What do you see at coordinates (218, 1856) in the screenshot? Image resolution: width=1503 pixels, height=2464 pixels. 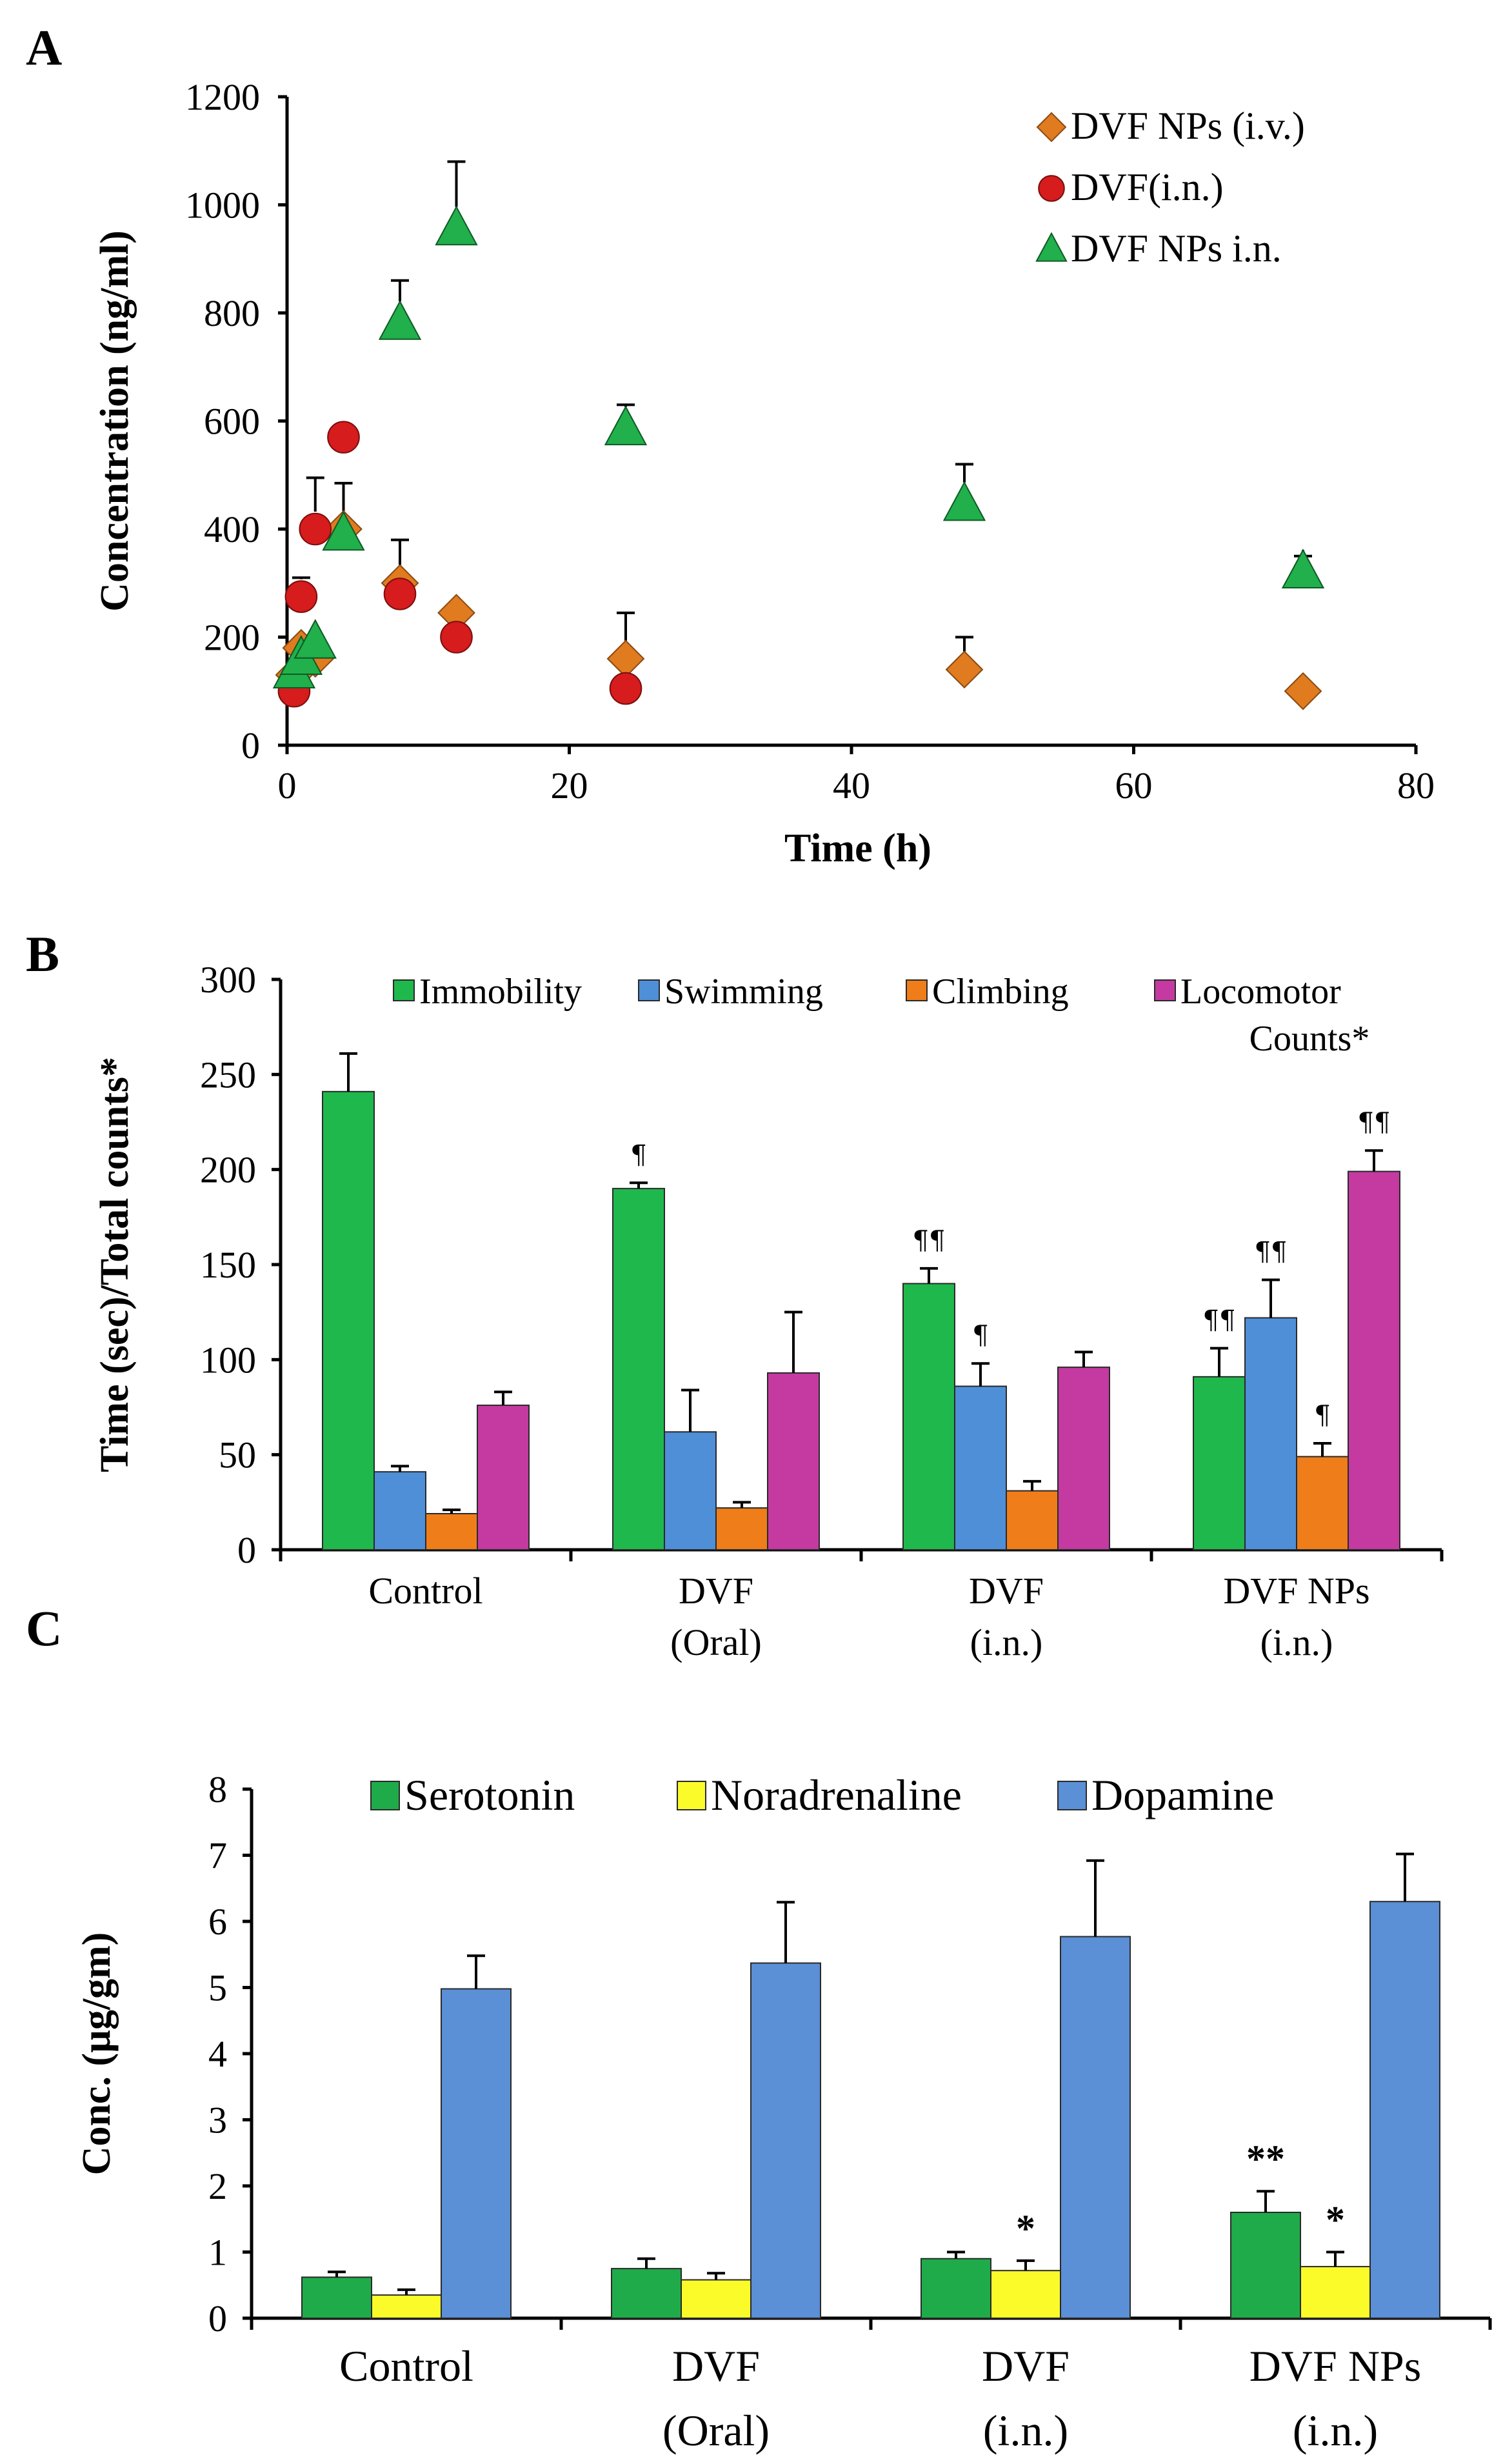 I see `y-tick-label: 7` at bounding box center [218, 1856].